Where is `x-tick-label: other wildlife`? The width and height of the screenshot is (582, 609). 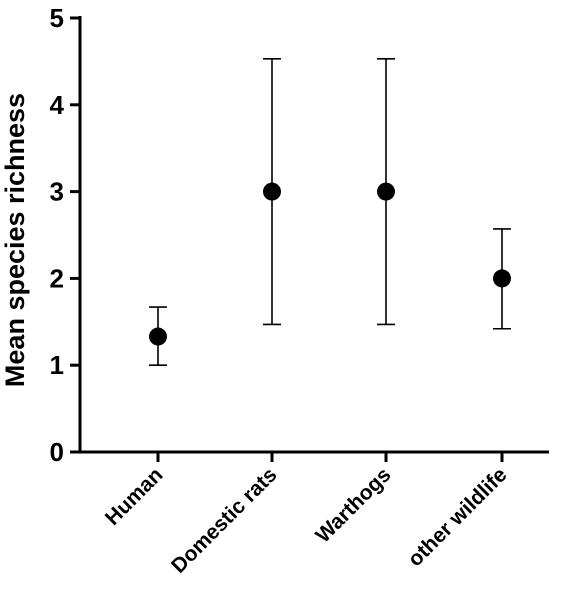
x-tick-label: other wildlife is located at coordinates (458, 517).